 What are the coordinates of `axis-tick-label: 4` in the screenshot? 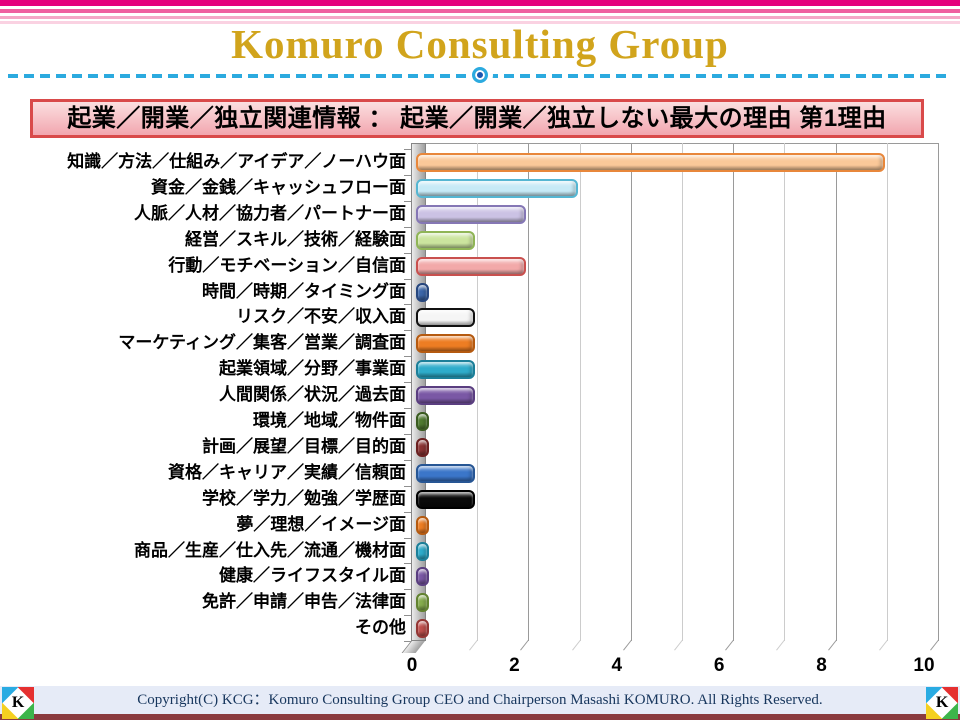 It's located at (617, 665).